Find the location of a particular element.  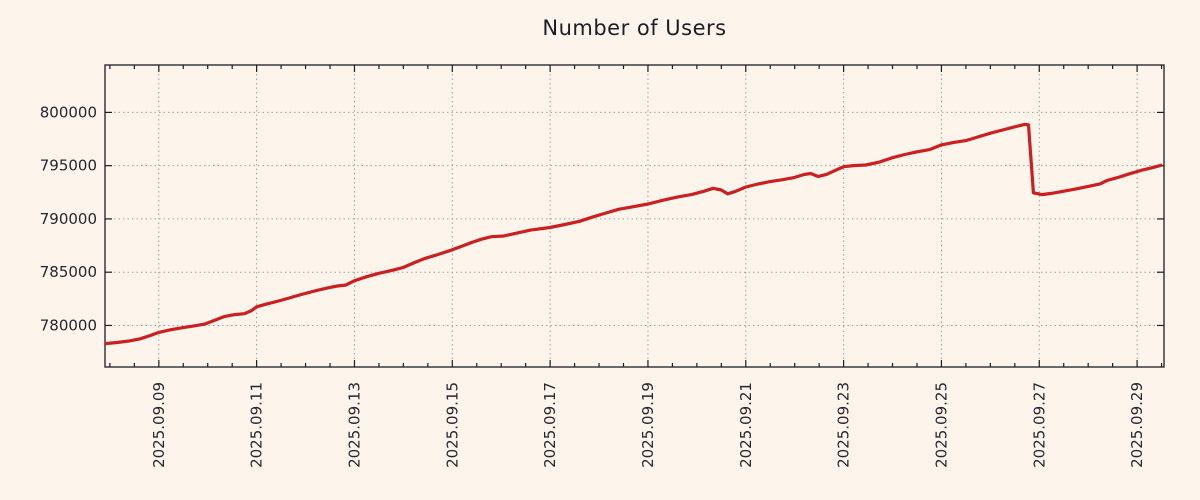

y-tick-label: 800000 is located at coordinates (68, 112).